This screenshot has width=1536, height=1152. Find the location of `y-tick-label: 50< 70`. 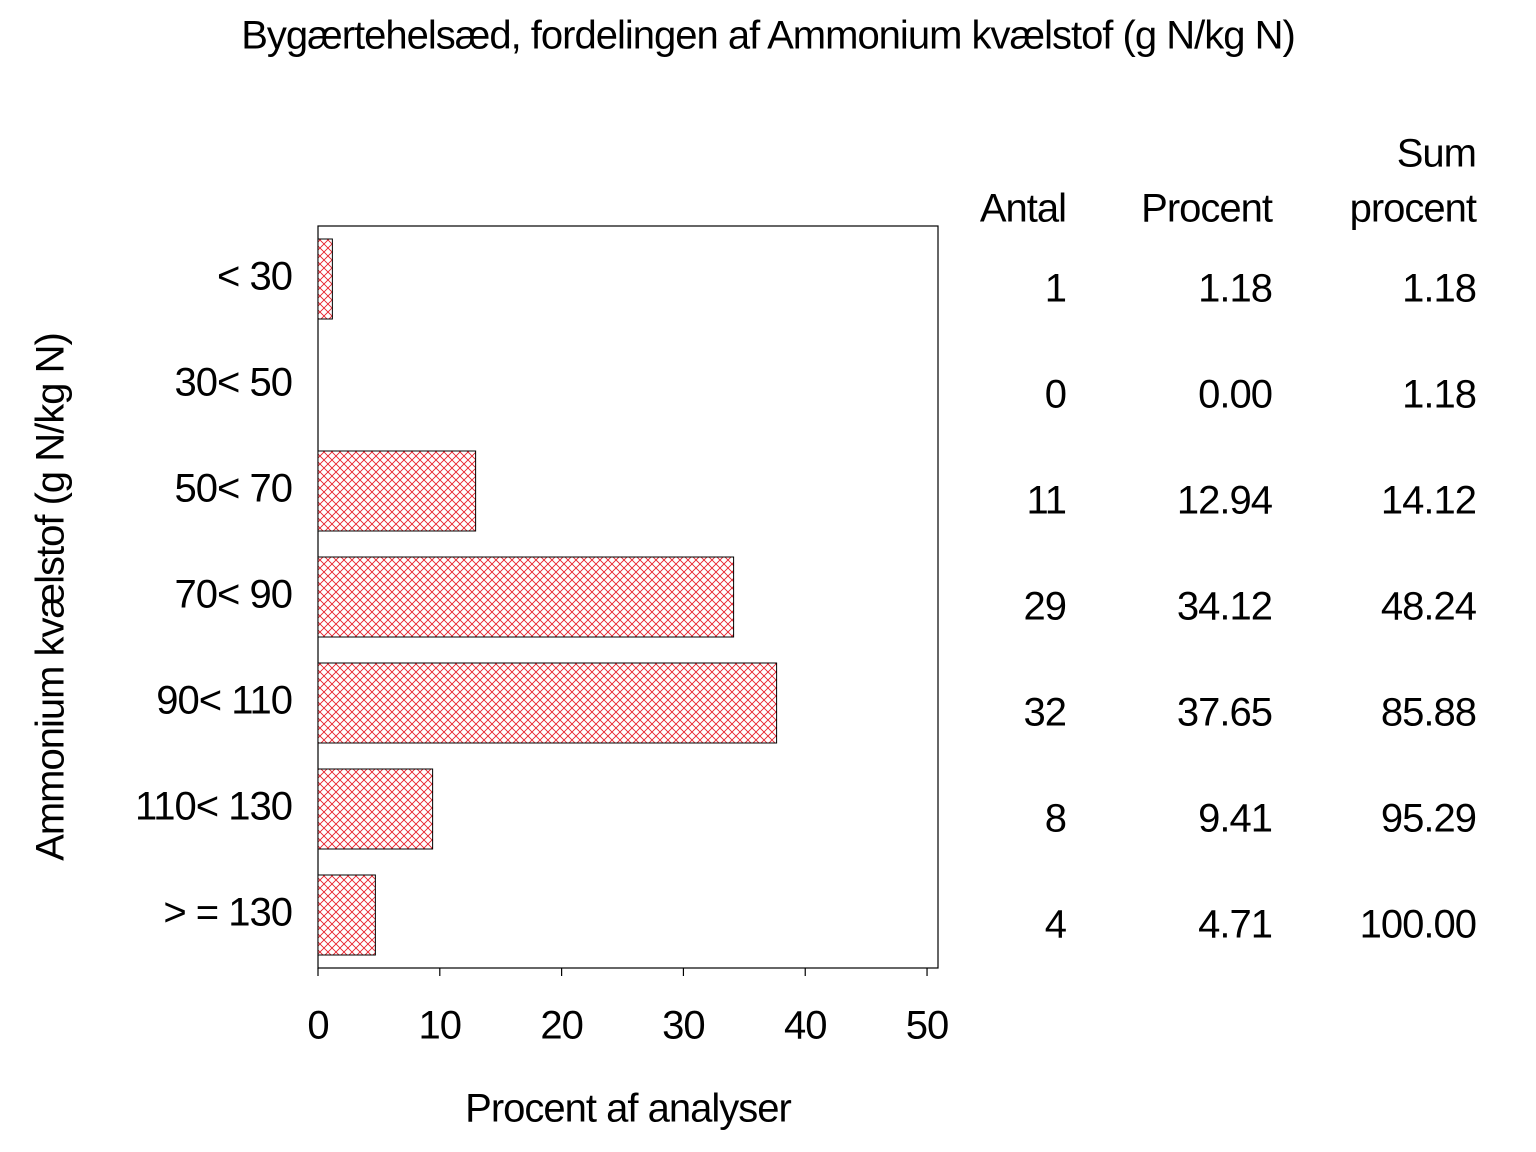

y-tick-label: 50< 70 is located at coordinates (233, 489).